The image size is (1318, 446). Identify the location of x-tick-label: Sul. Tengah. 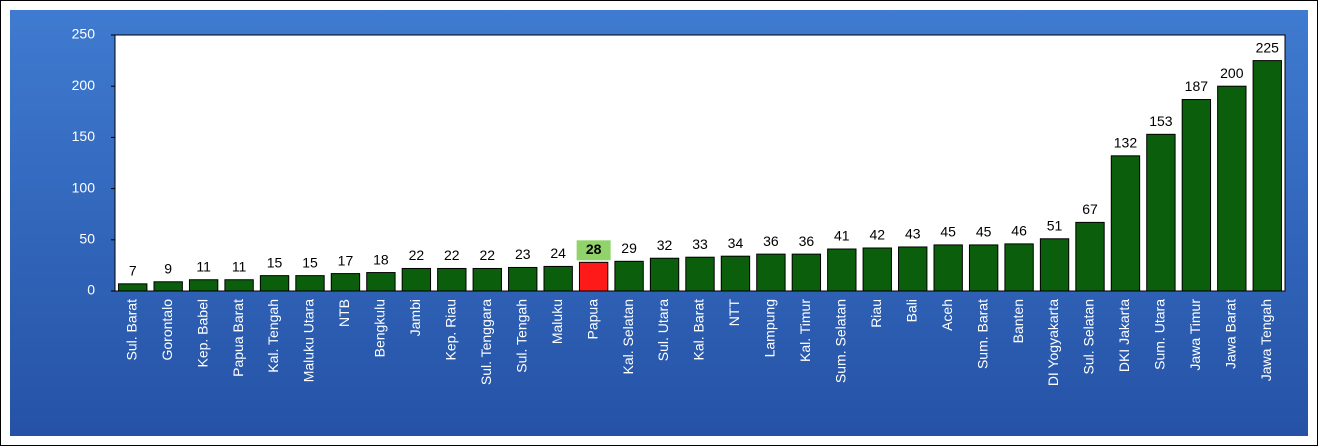
(521, 336).